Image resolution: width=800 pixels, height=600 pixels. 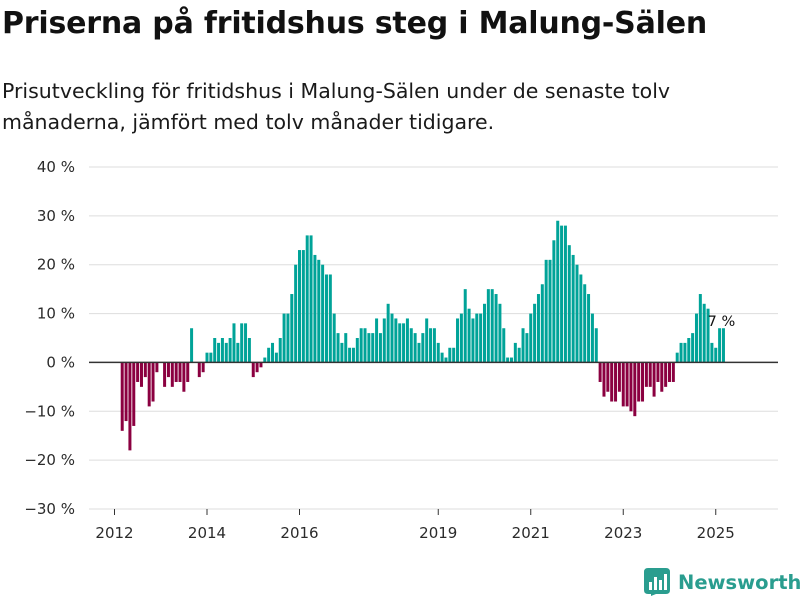 I want to click on x-tick-label: 2023, so click(x=623, y=533).